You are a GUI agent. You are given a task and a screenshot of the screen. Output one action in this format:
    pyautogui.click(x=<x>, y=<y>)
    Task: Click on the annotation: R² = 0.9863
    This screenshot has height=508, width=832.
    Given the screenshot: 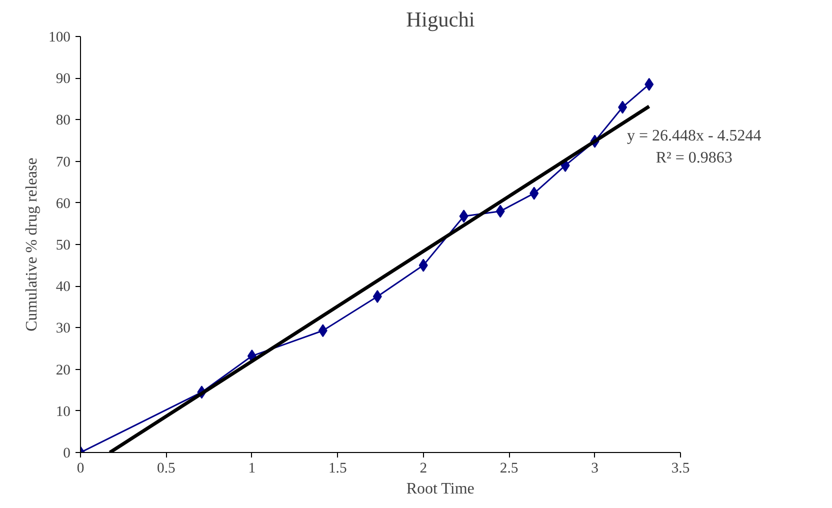 What is the action you would take?
    pyautogui.click(x=694, y=157)
    